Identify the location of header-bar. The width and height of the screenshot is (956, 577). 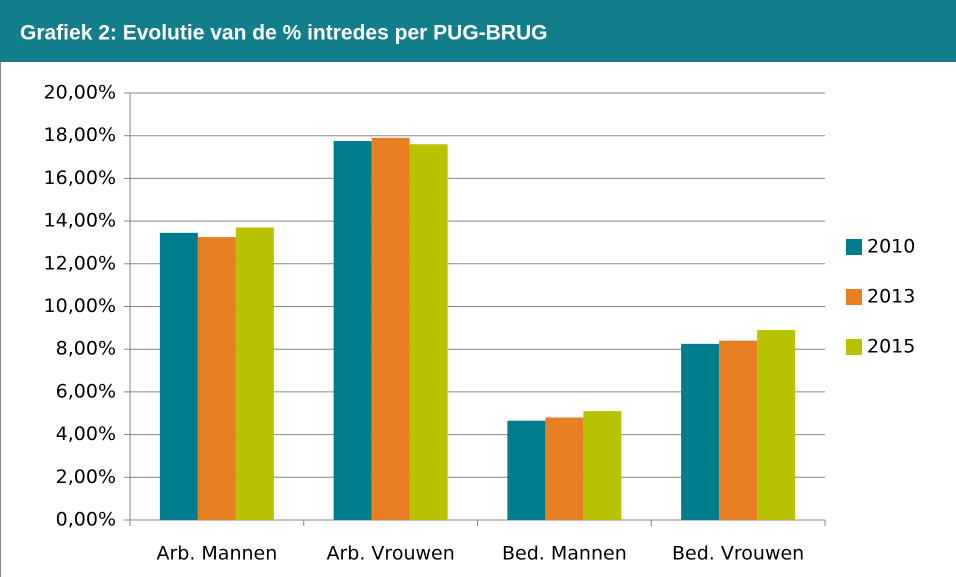
(478, 31).